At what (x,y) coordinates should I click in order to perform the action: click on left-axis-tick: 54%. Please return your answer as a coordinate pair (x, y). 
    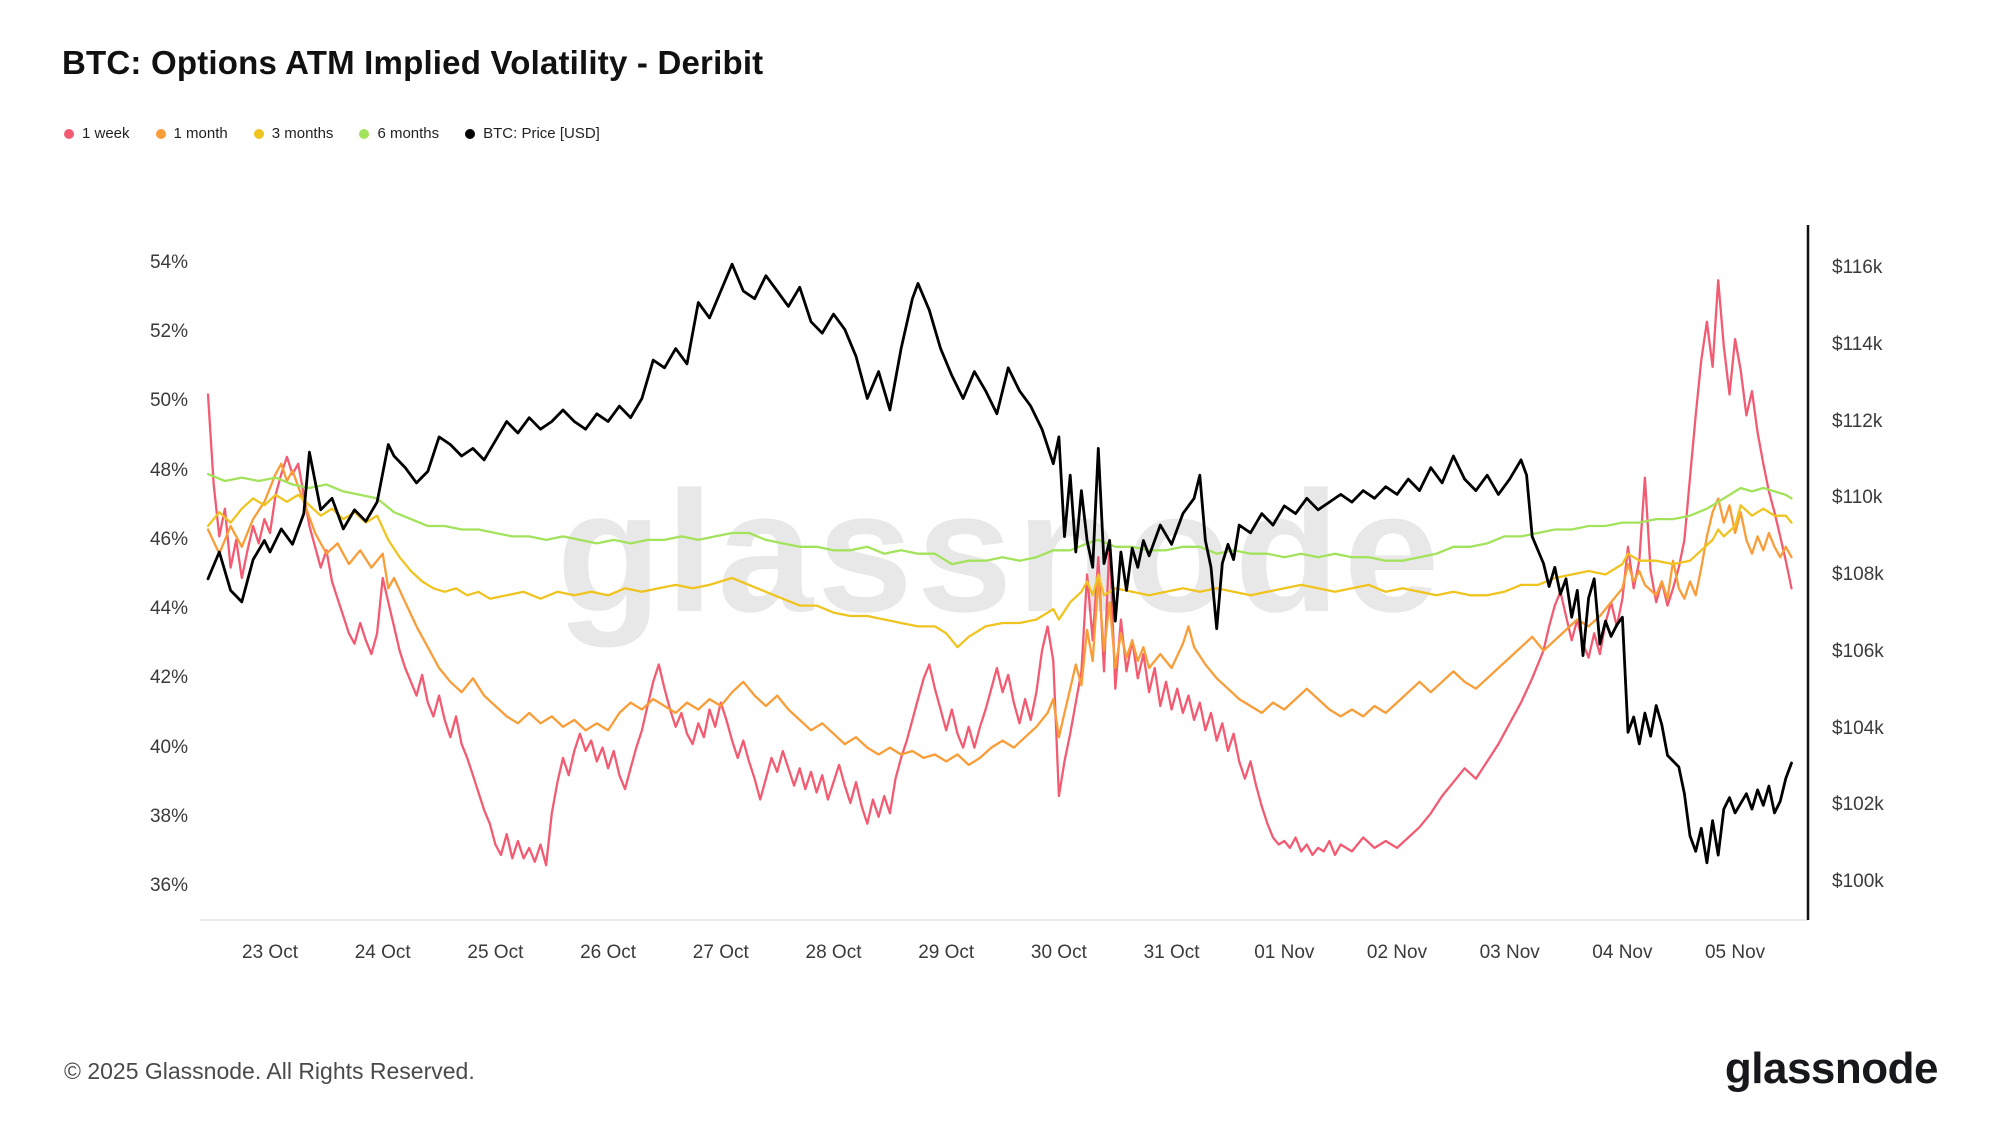
    Looking at the image, I should click on (168, 262).